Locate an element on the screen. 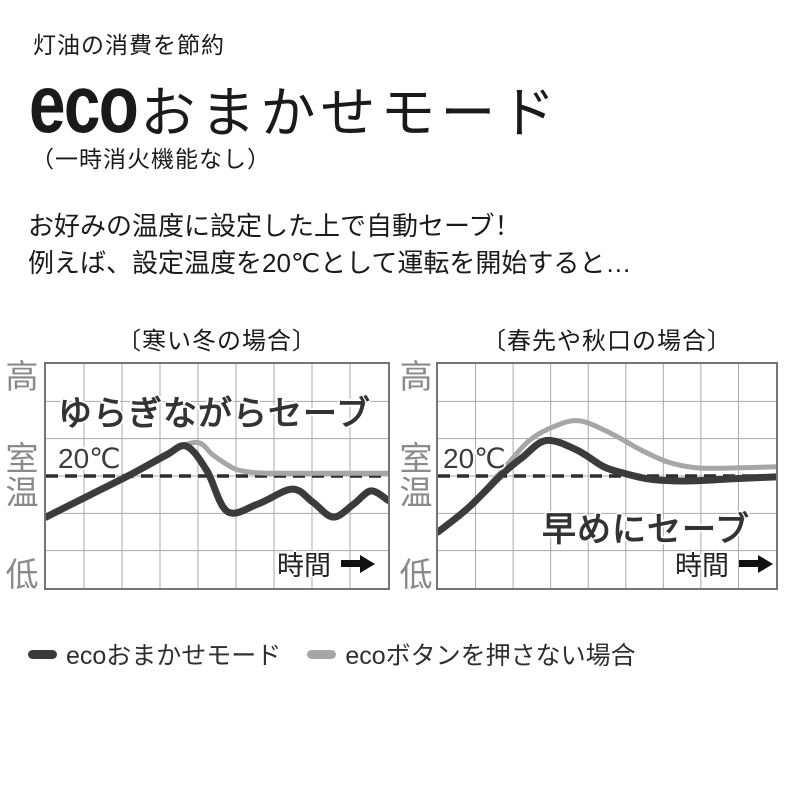 This screenshot has height=800, width=800. chart-legend: ecoおまかせモード ecoボタンを押さない場合 is located at coordinates (332, 654).